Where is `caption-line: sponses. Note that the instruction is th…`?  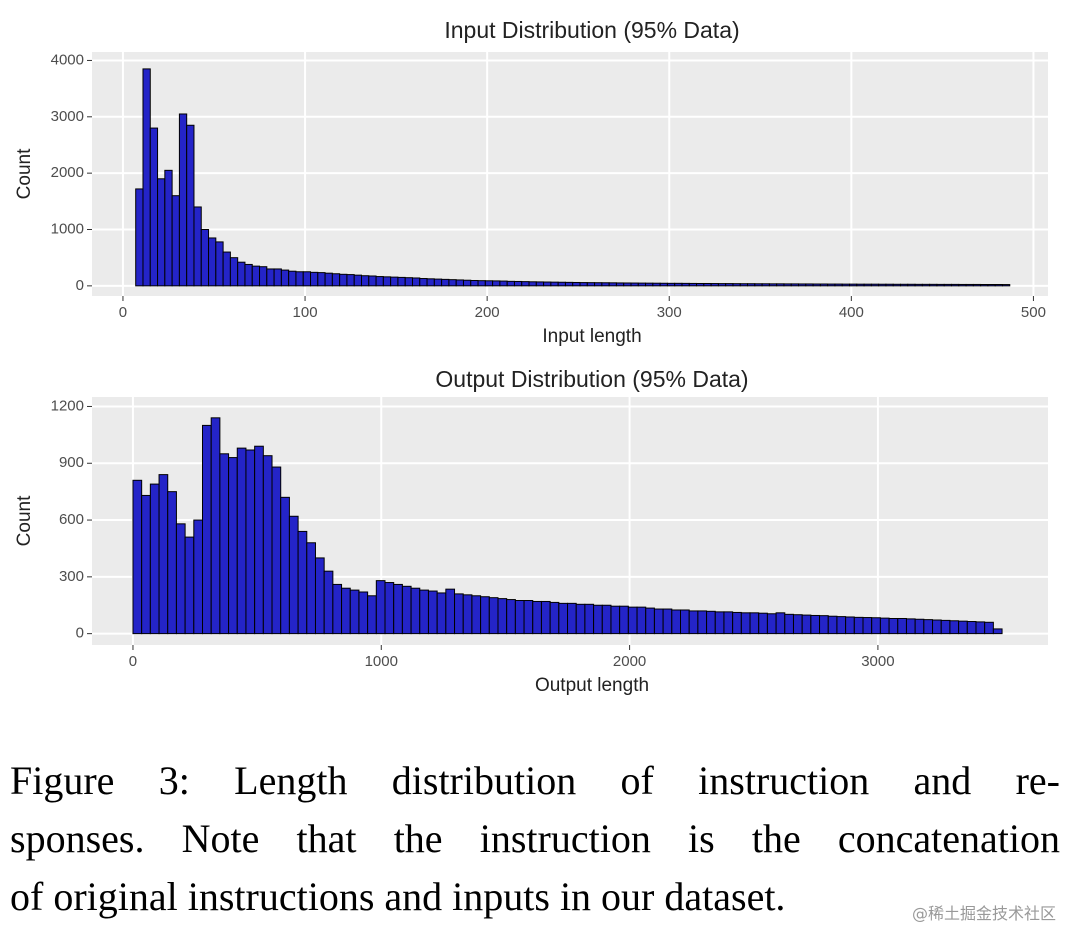 caption-line: sponses. Note that the instruction is th… is located at coordinates (535, 838).